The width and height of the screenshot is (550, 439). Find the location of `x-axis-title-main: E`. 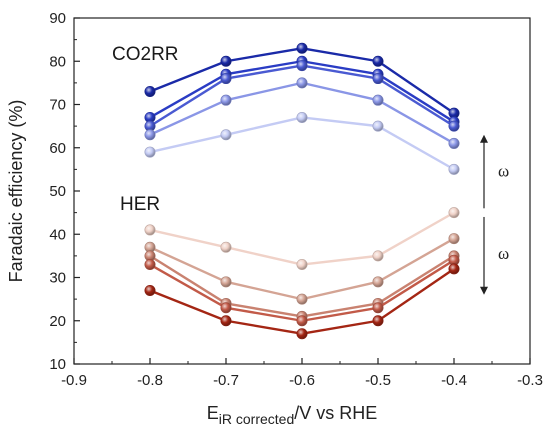

x-axis-title-main: E is located at coordinates (213, 413).